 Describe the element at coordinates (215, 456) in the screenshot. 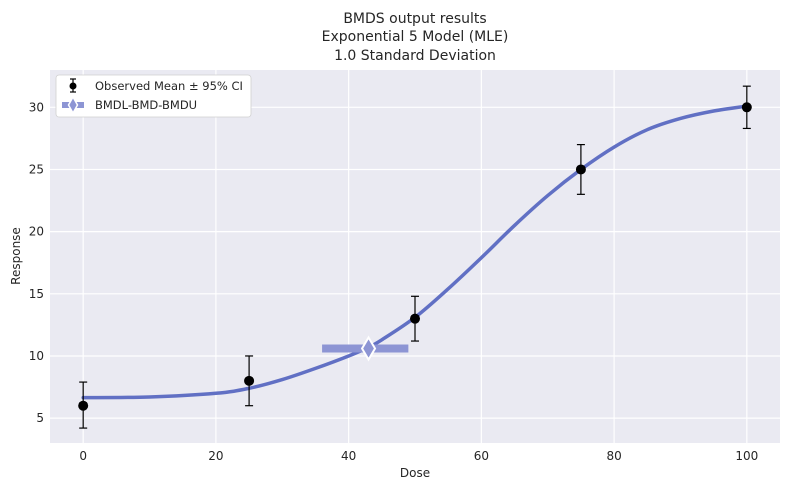

I see `x-tick-label: 20` at that location.